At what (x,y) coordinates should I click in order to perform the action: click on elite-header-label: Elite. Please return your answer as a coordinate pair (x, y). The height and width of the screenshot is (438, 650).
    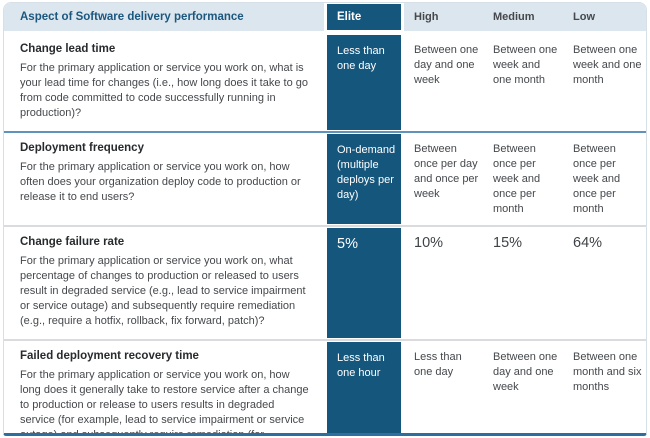
    Looking at the image, I should click on (349, 16).